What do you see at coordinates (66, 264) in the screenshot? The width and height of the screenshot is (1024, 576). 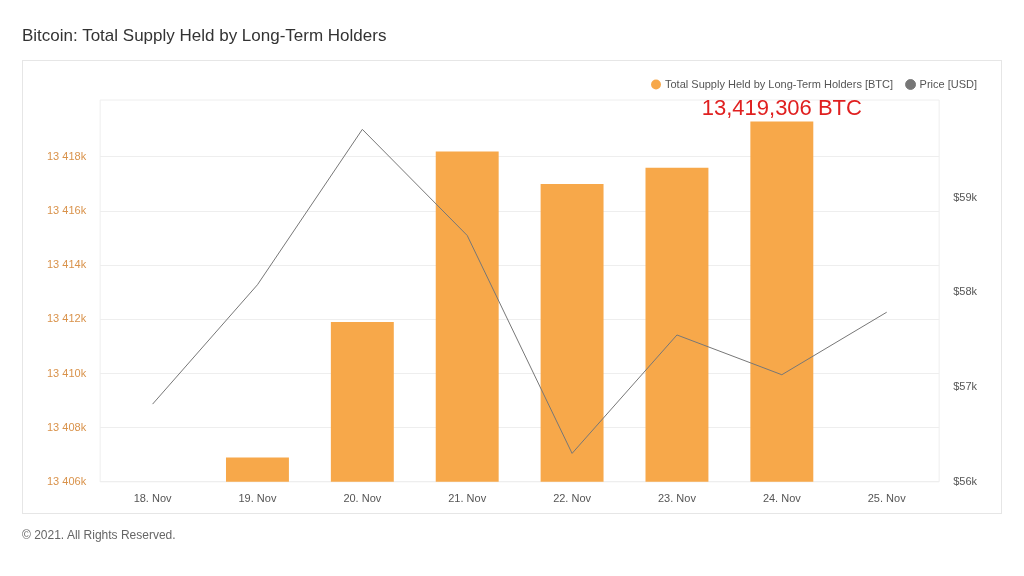 I see `y-tick-label: 13 414k` at bounding box center [66, 264].